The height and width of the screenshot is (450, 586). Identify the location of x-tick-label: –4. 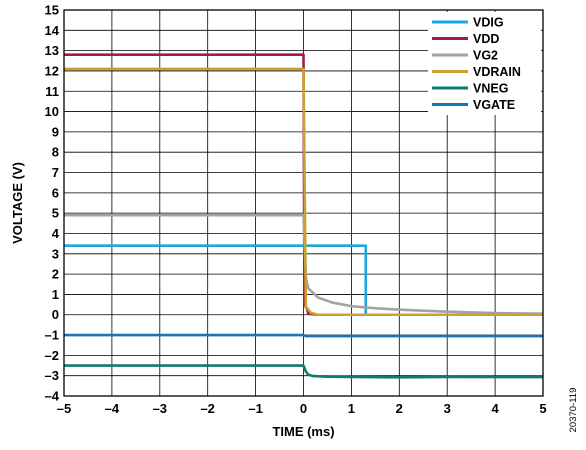
(112, 408).